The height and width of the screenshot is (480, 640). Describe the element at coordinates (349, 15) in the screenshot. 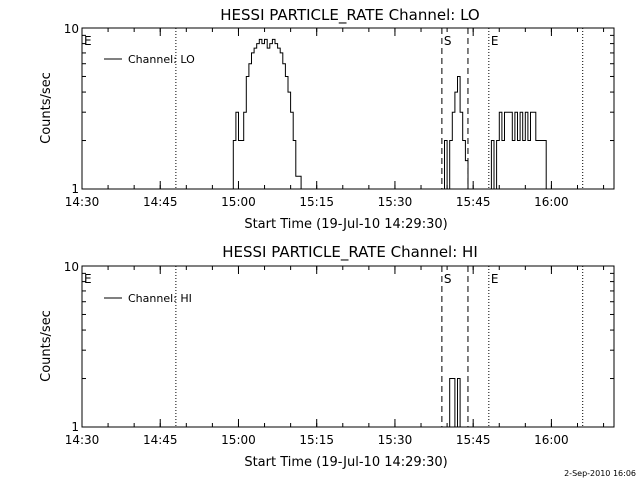

I see `chart-title: HESSI PARTICLE_RATE Channel: LO` at that location.